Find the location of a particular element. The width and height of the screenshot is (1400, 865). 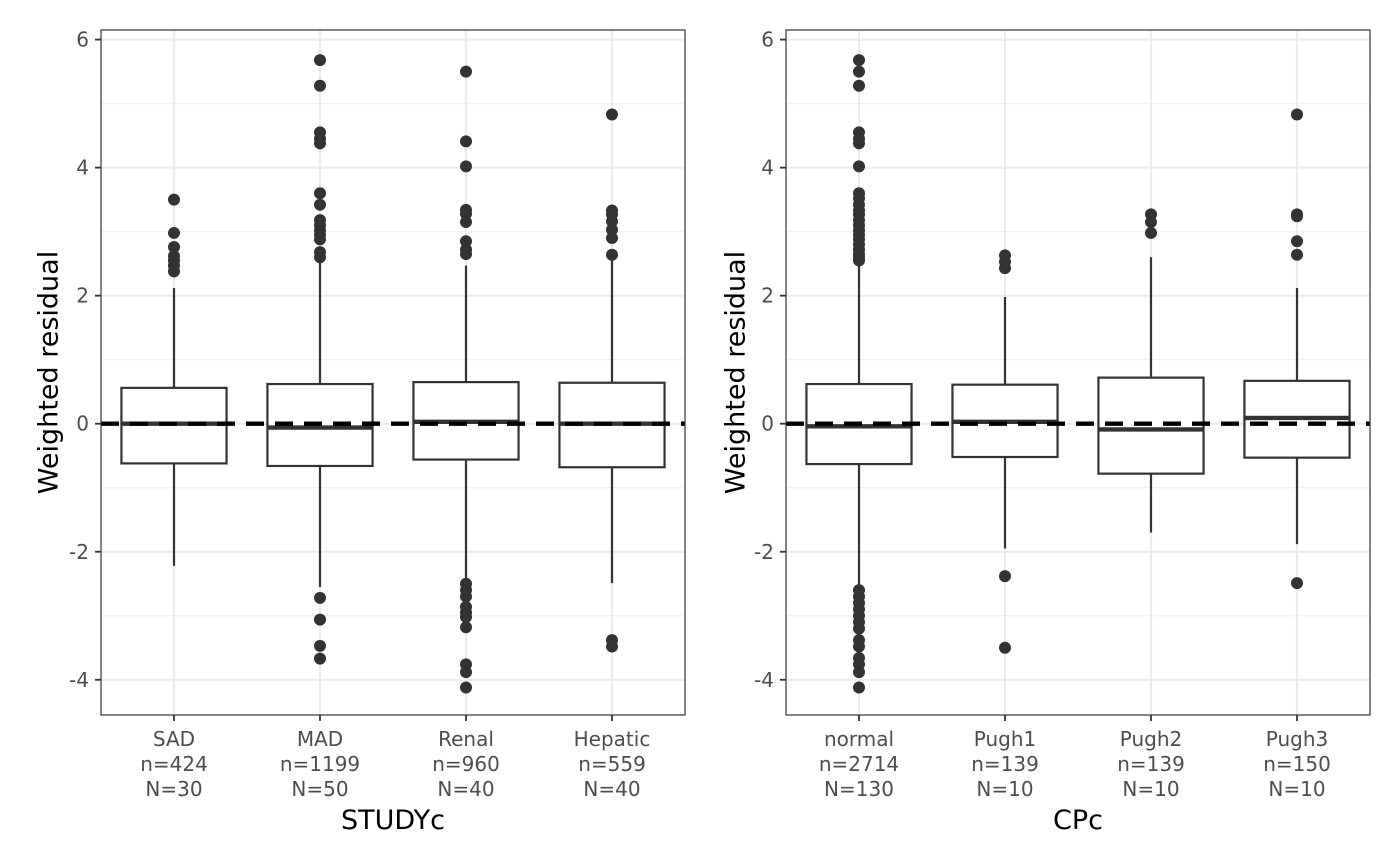

y-axis-title: Weighted residual is located at coordinates (48, 372).